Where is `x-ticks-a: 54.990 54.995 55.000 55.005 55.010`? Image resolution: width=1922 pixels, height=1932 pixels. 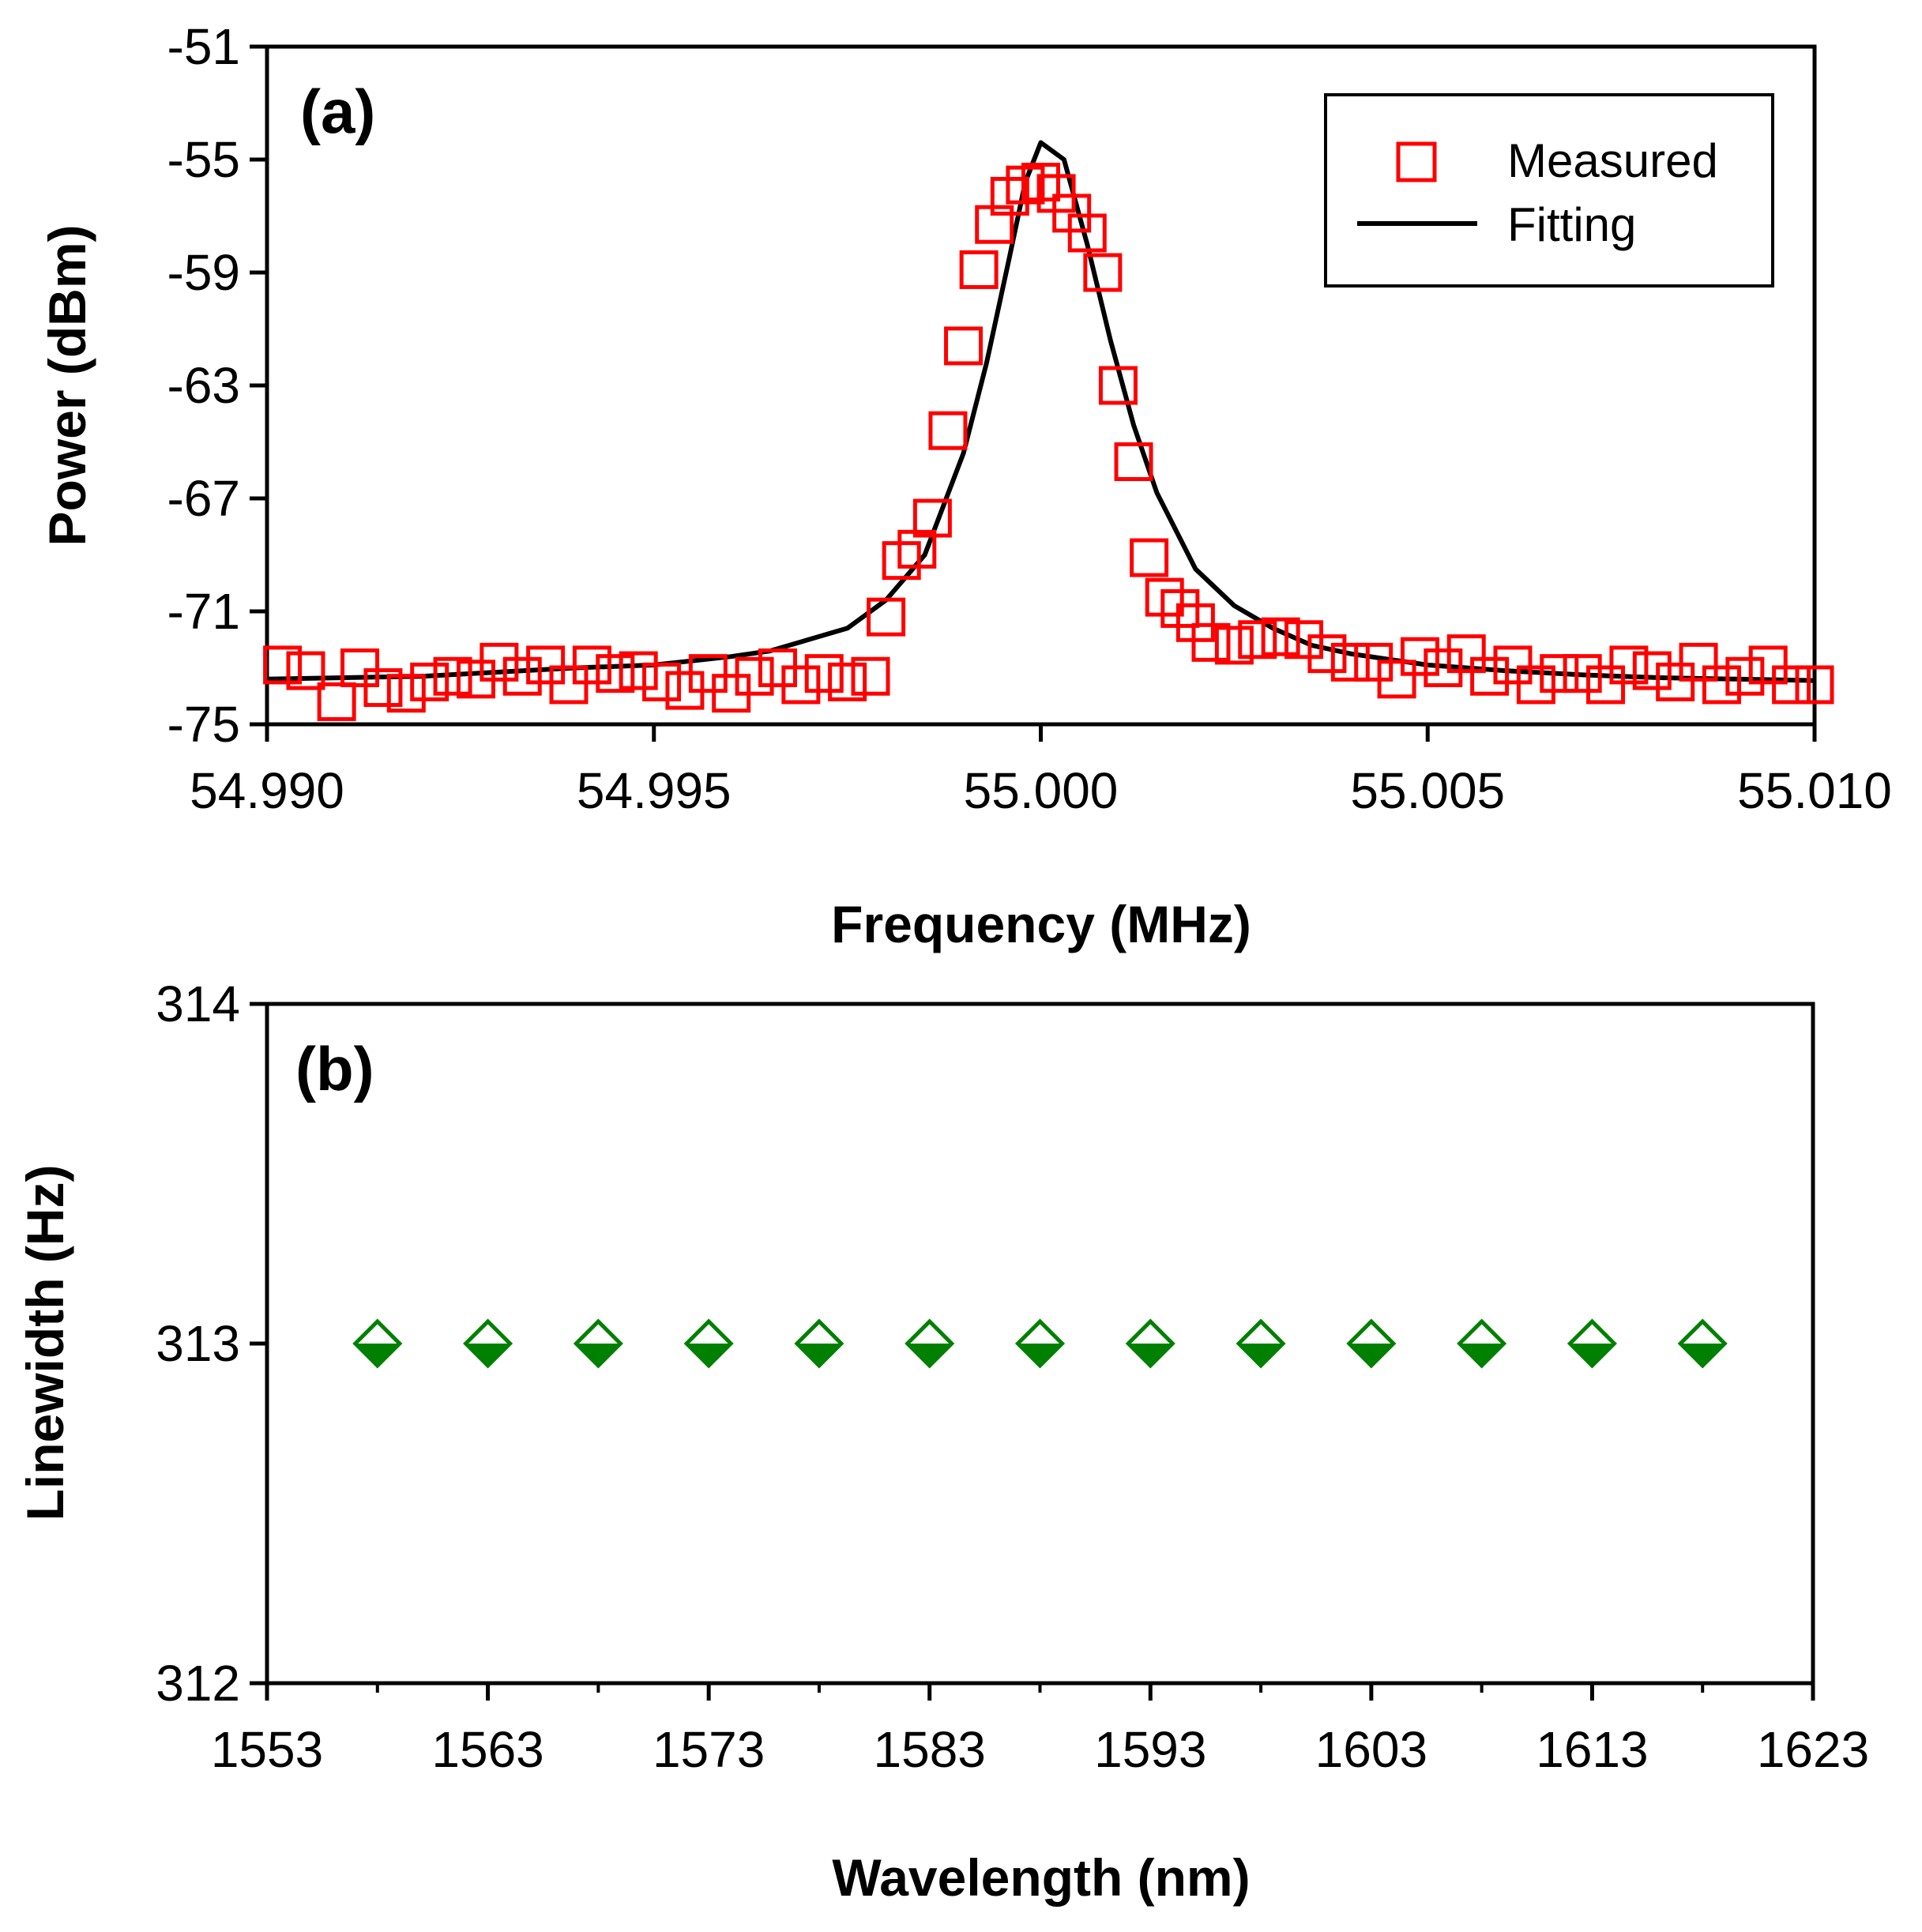
x-ticks-a: 54.990 54.995 55.000 55.005 55.010 is located at coordinates (1041, 771).